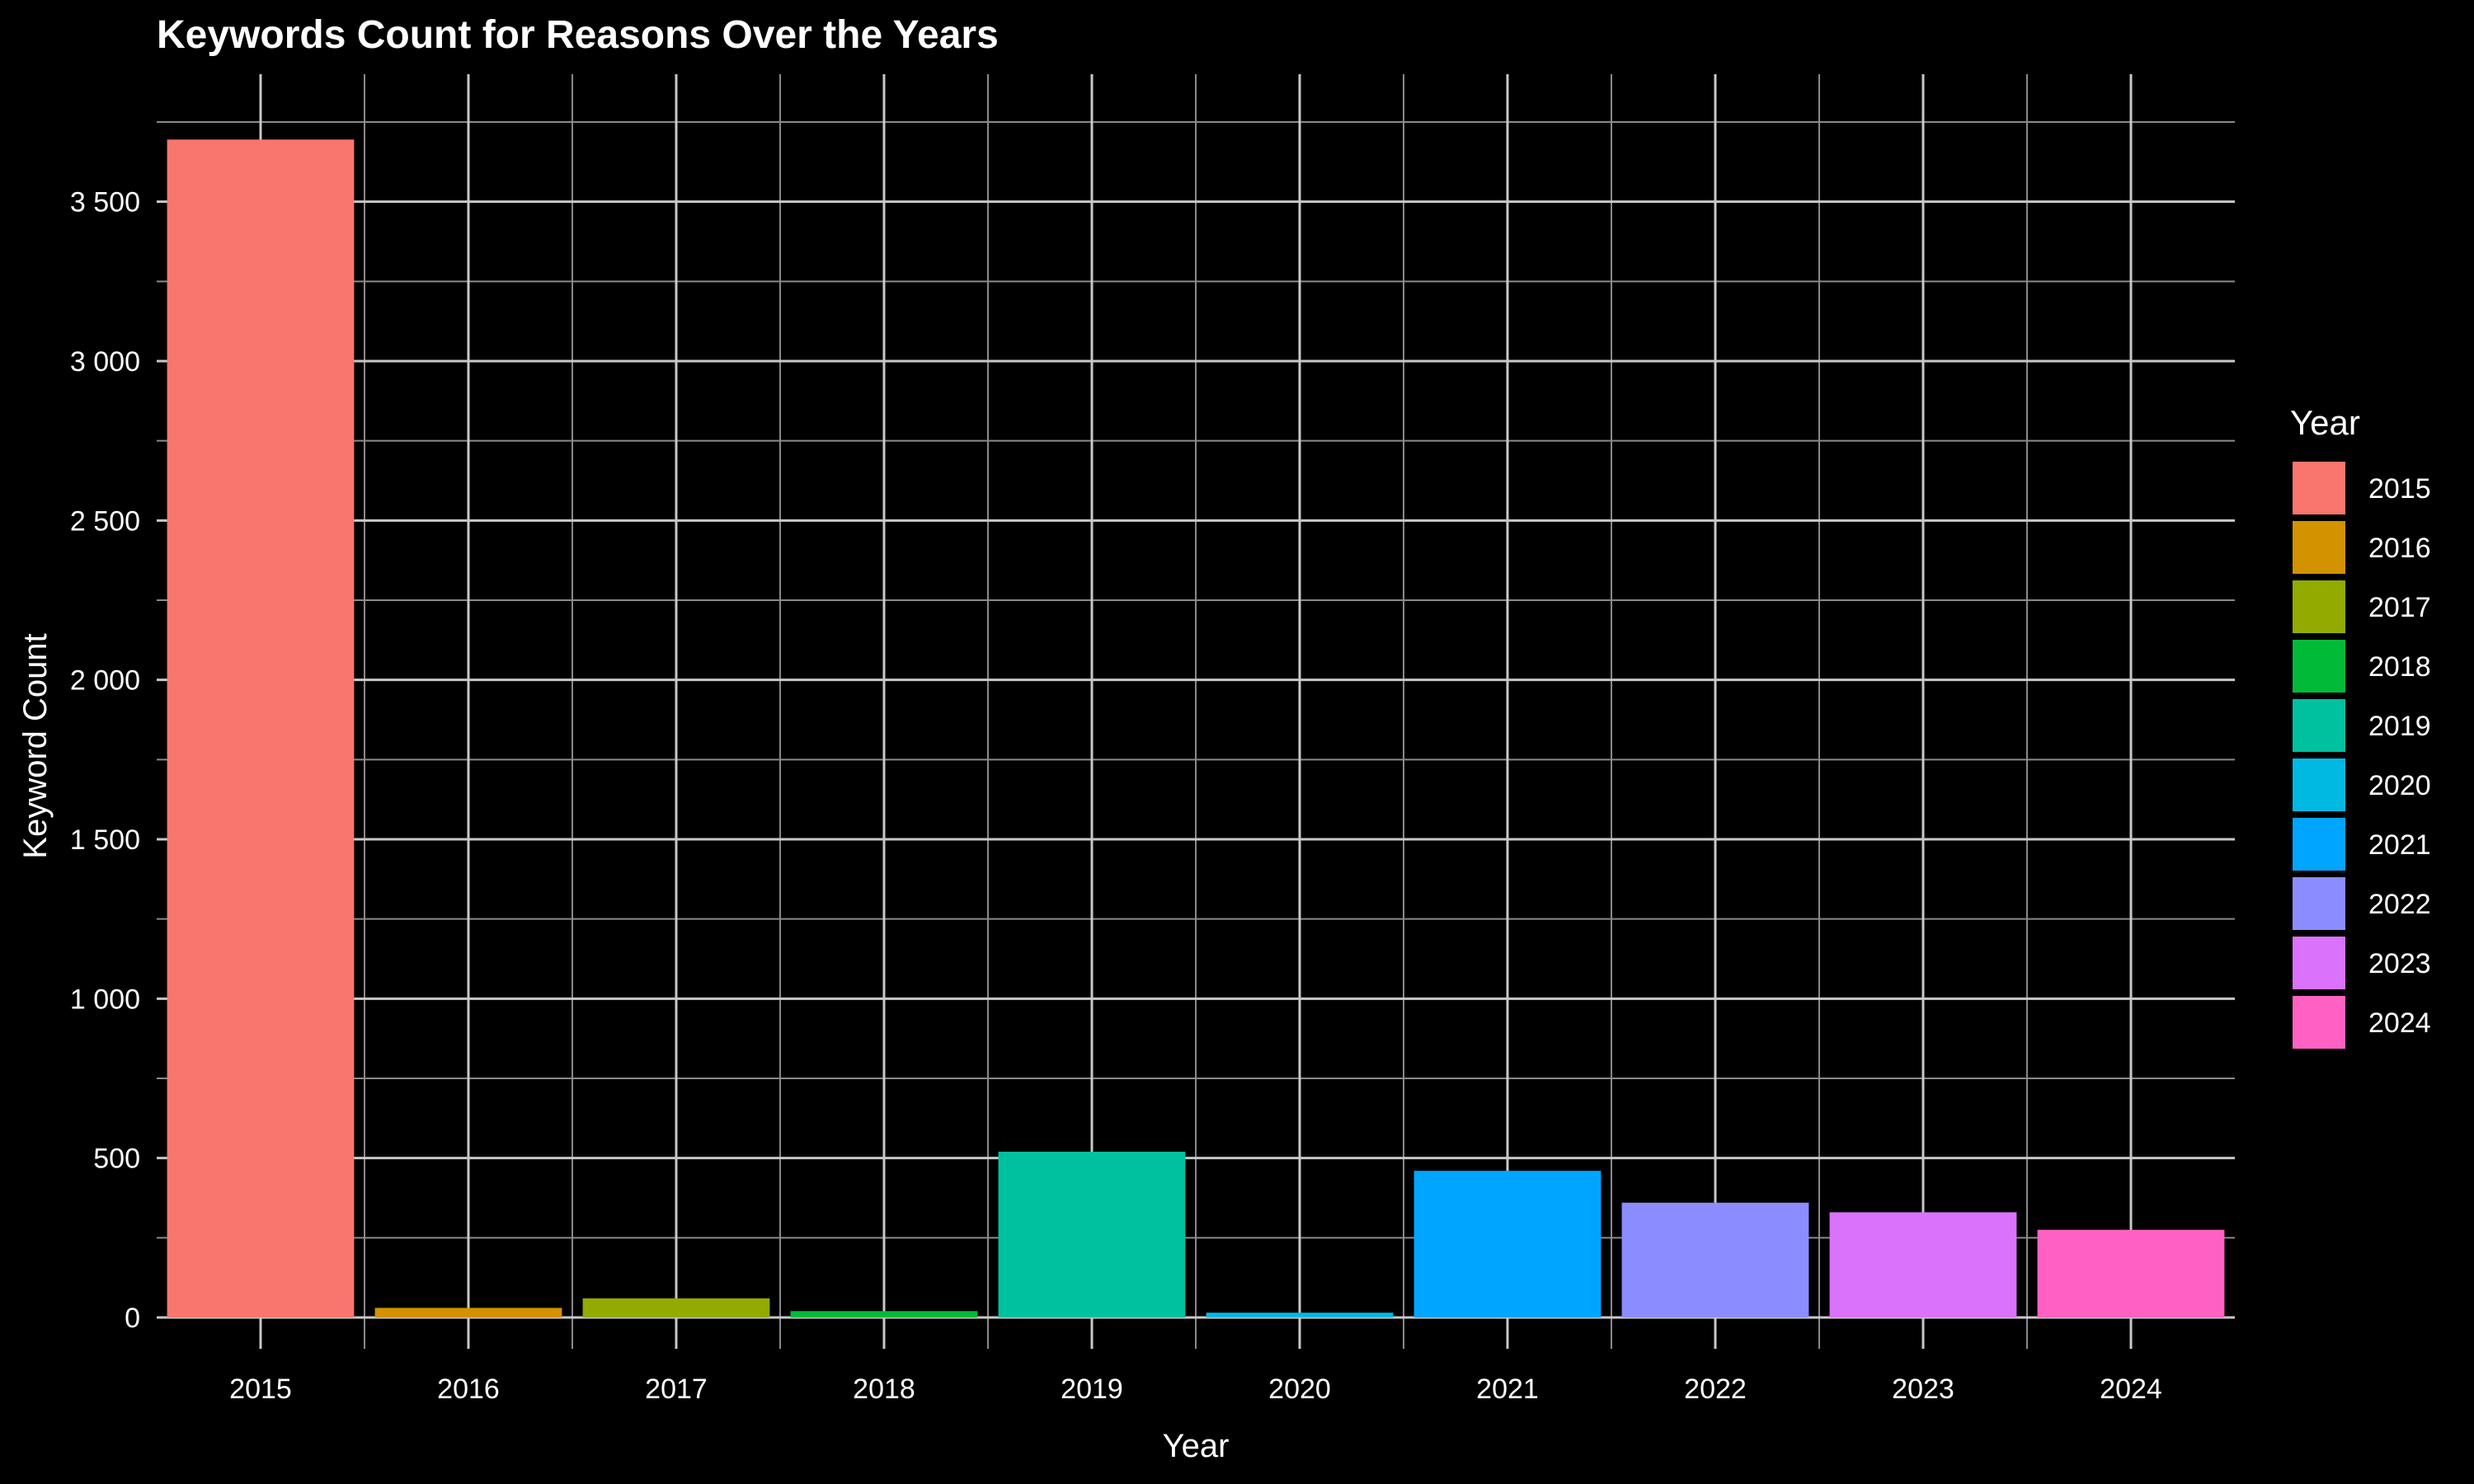 Image resolution: width=2474 pixels, height=1484 pixels. I want to click on y-tick-label: 0, so click(132, 1318).